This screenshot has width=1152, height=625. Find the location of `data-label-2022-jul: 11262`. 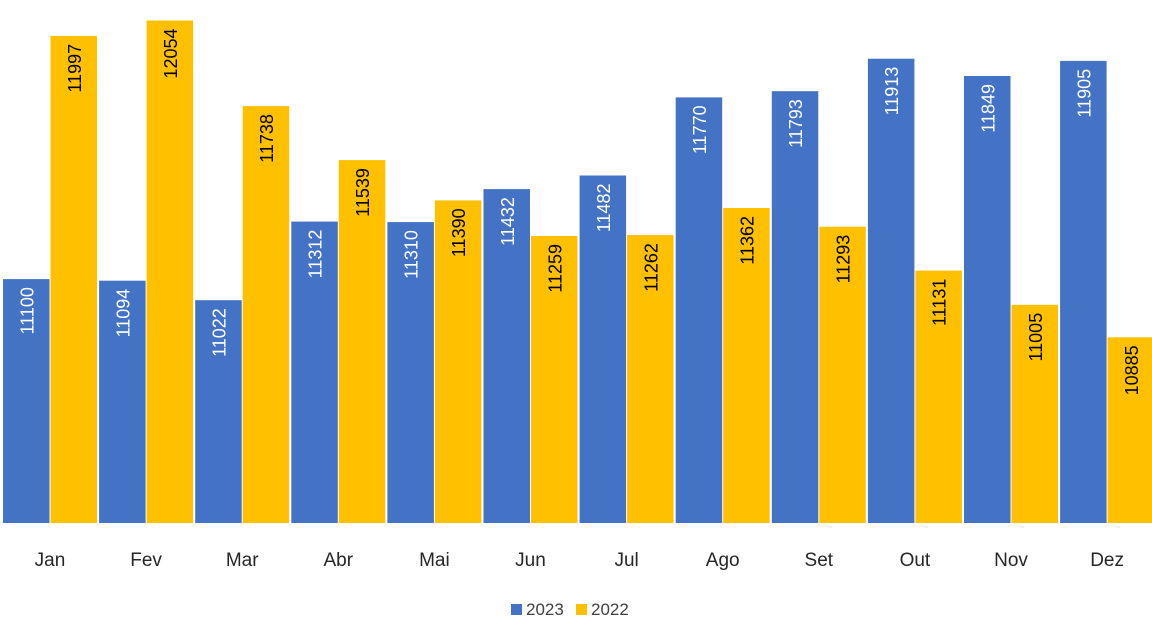

data-label-2022-jul: 11262 is located at coordinates (651, 267).